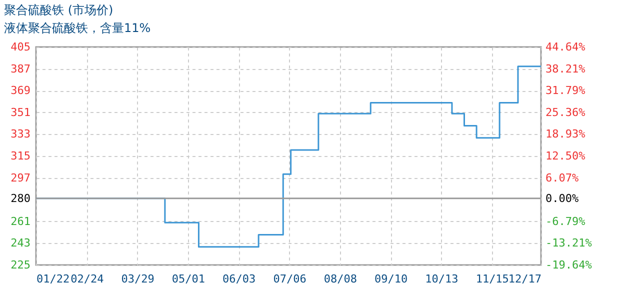 The image size is (630, 300). What do you see at coordinates (20, 156) in the screenshot?
I see `y-tick-label: 315` at bounding box center [20, 156].